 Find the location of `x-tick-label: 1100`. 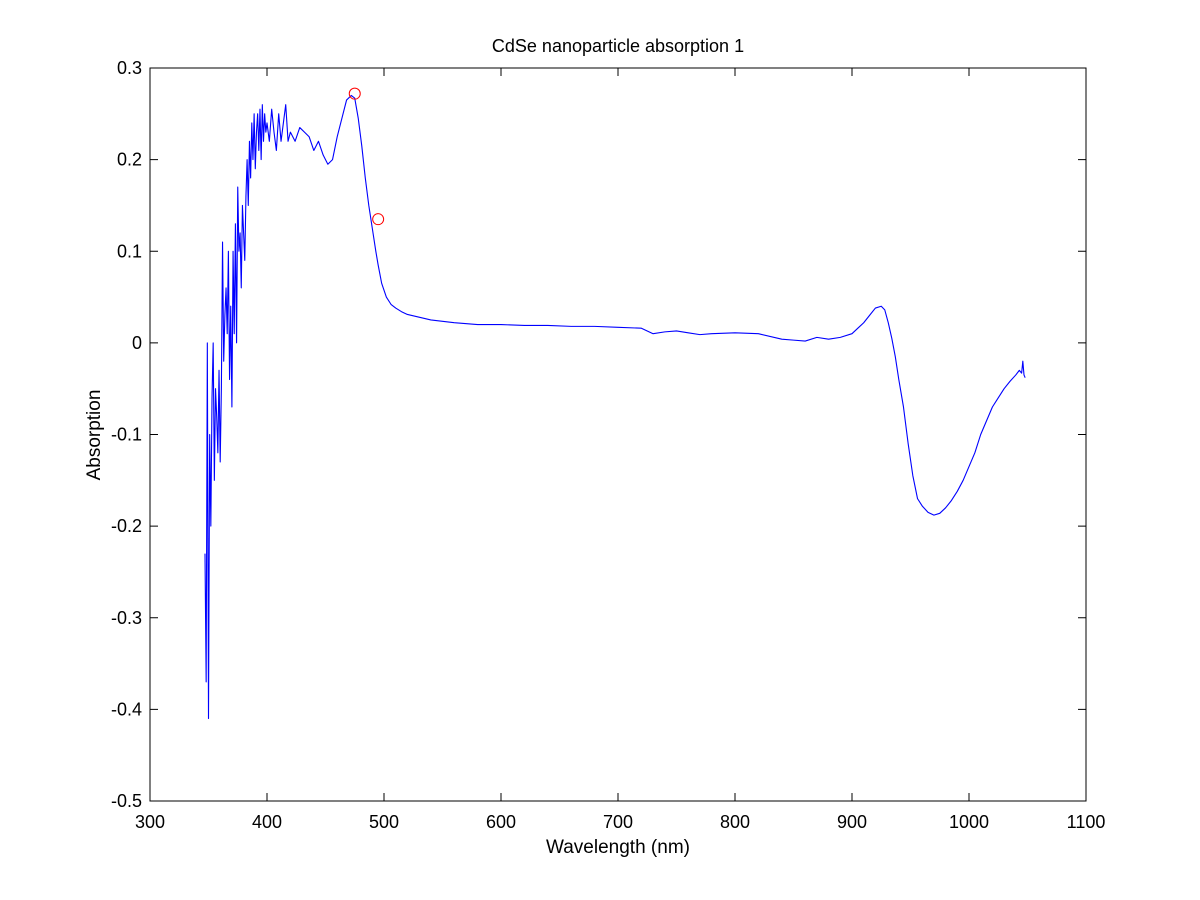

x-tick-label: 1100 is located at coordinates (1086, 822).